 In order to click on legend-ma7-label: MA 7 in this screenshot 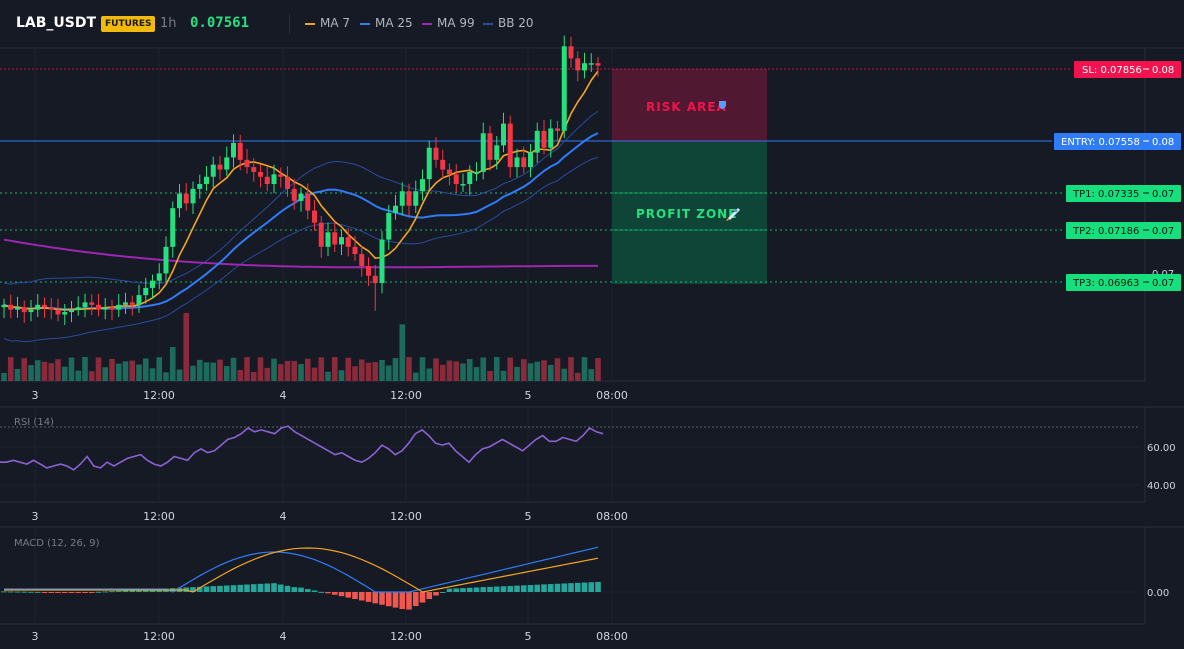, I will do `click(335, 23)`.